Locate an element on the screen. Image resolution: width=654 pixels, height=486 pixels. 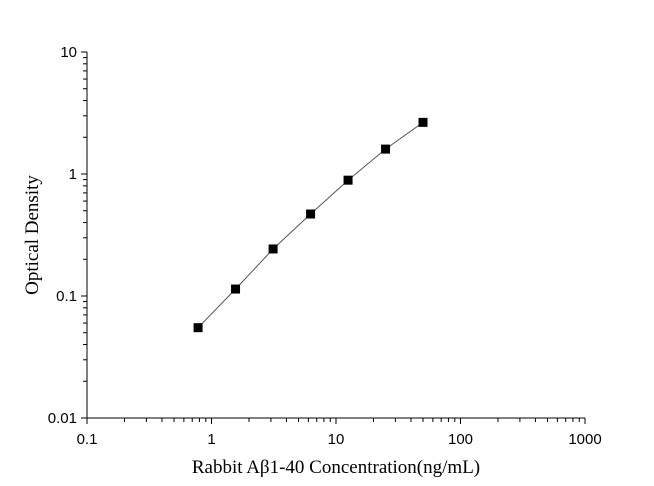
y-tick-label: 0.01 is located at coordinates (62, 418).